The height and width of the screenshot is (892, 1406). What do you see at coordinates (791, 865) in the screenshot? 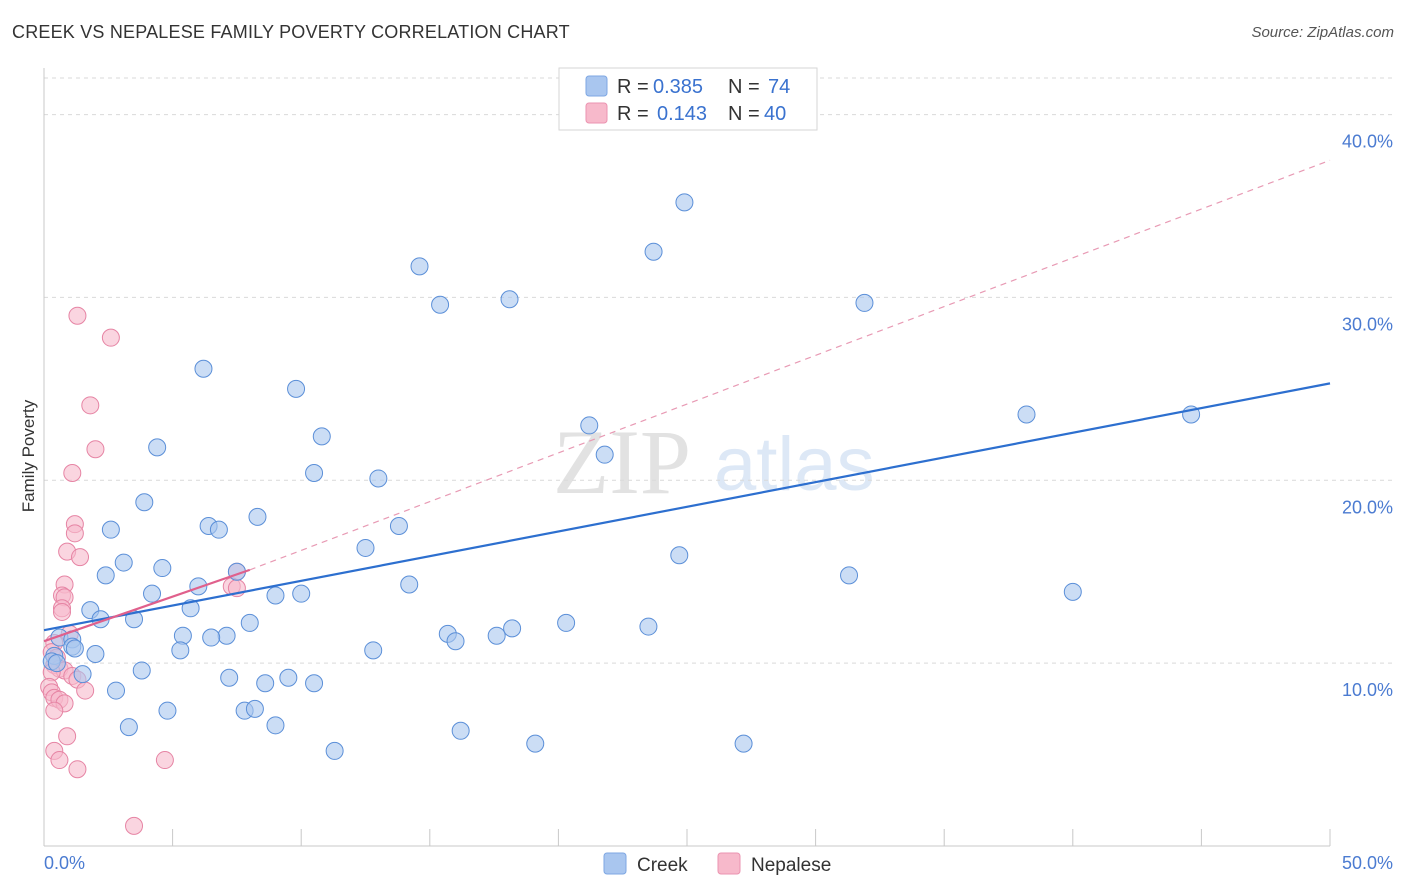
I see `bottom-legend-nepalese: Nepalese` at bounding box center [791, 865].